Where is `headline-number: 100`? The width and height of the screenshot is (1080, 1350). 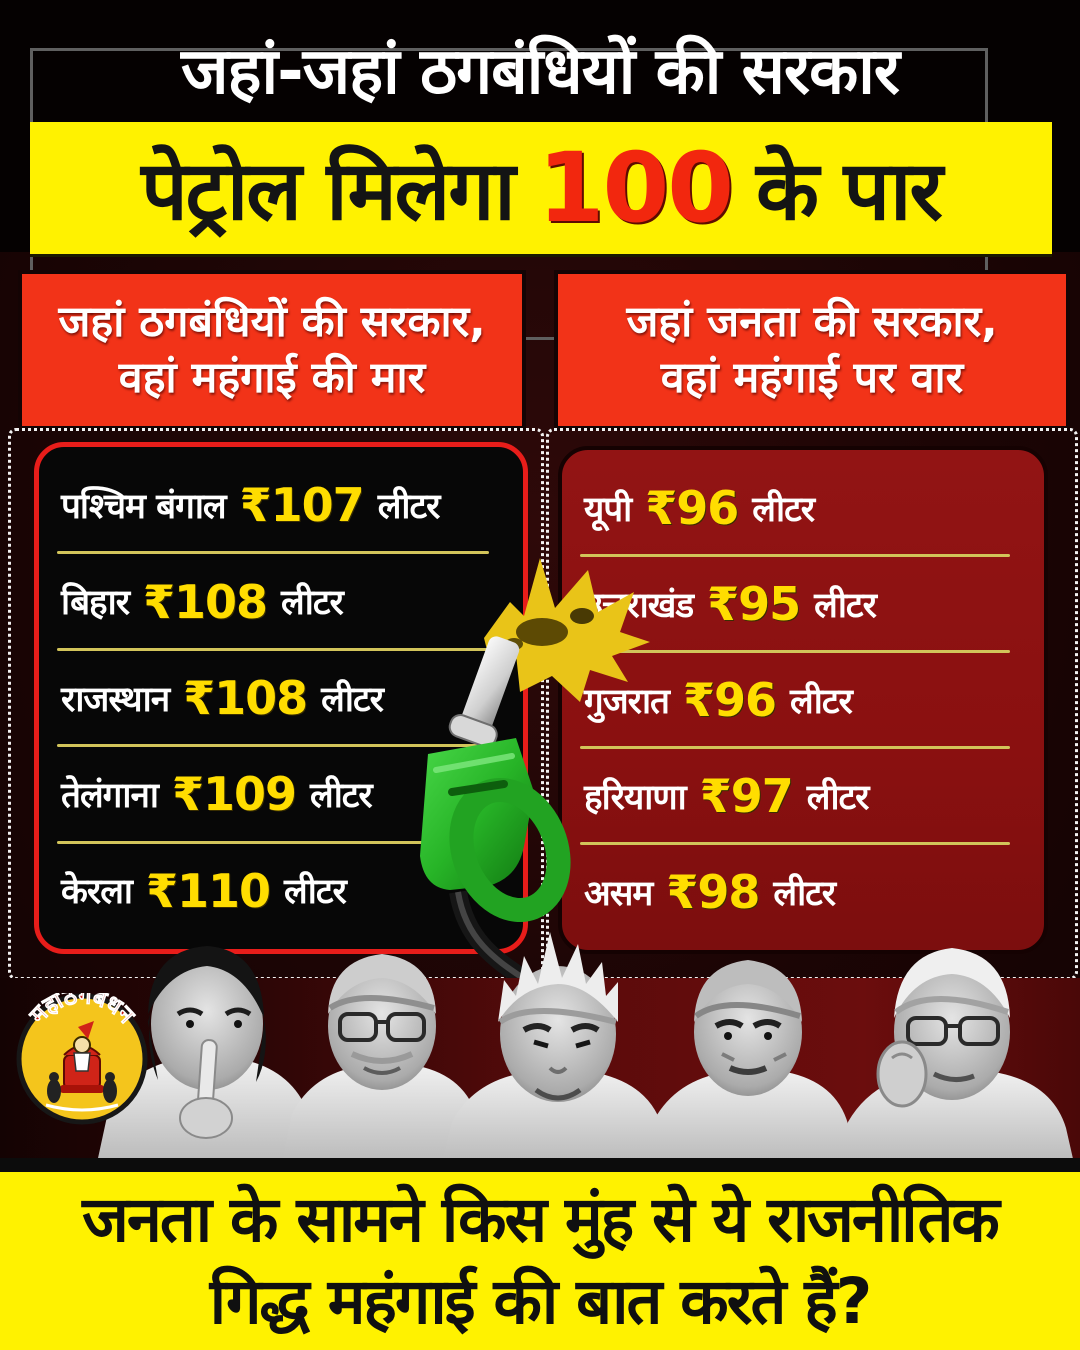
headline-number: 100 is located at coordinates (635, 188).